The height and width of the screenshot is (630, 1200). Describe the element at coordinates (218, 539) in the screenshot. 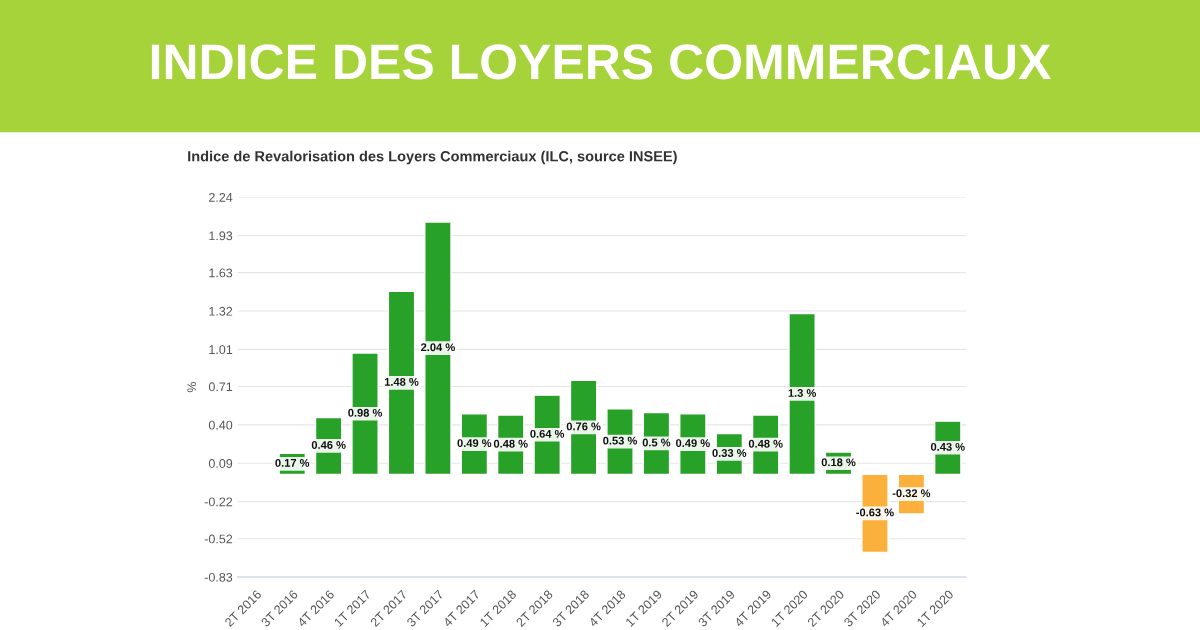

I see `y-tick-label: -0.52` at that location.